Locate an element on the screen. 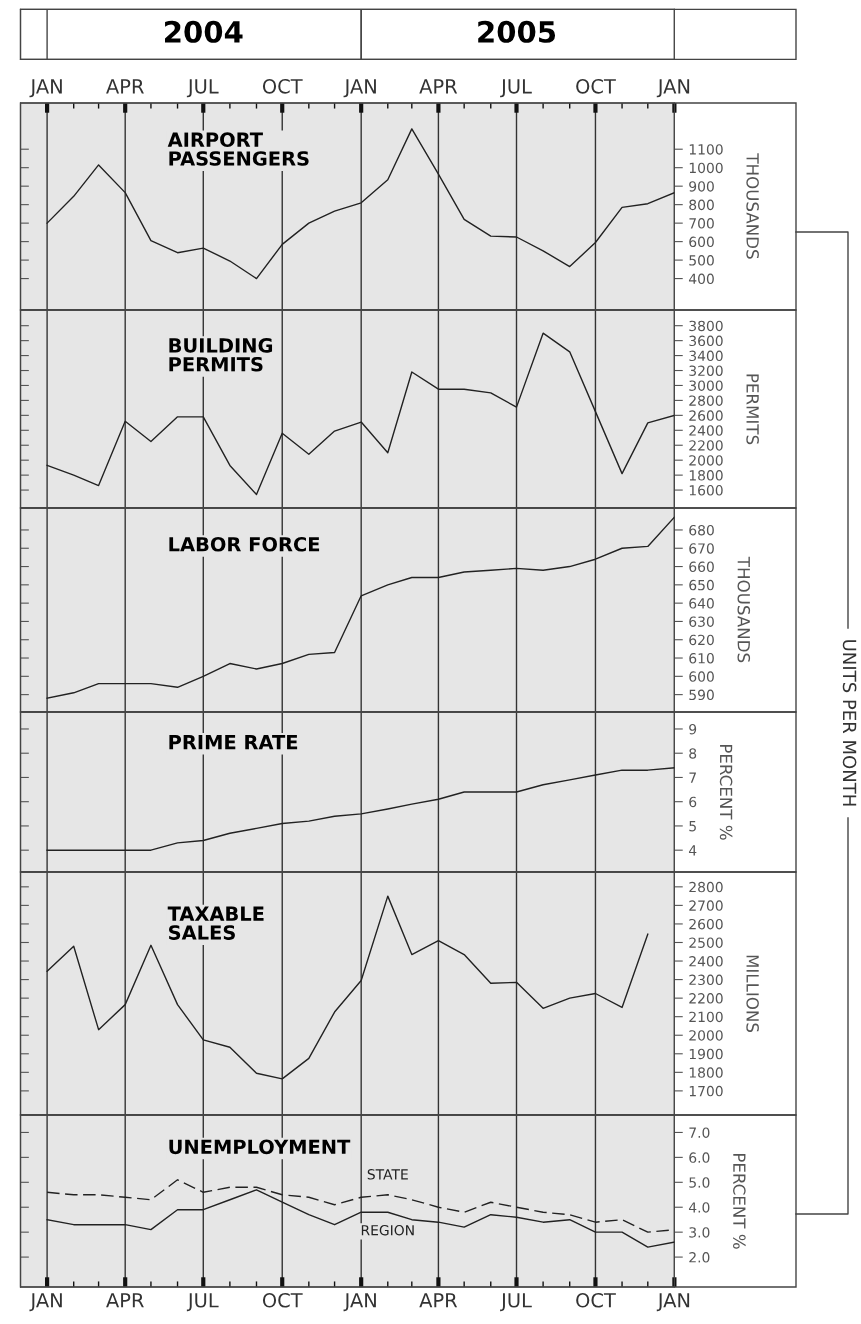  y-tick-label: 2300 is located at coordinates (706, 980).